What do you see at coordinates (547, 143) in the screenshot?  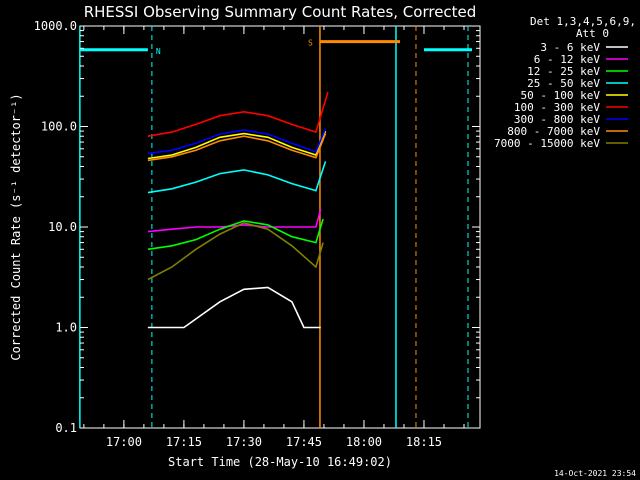 I see `legend-entry-label: 7000 - 15000 keV` at bounding box center [547, 143].